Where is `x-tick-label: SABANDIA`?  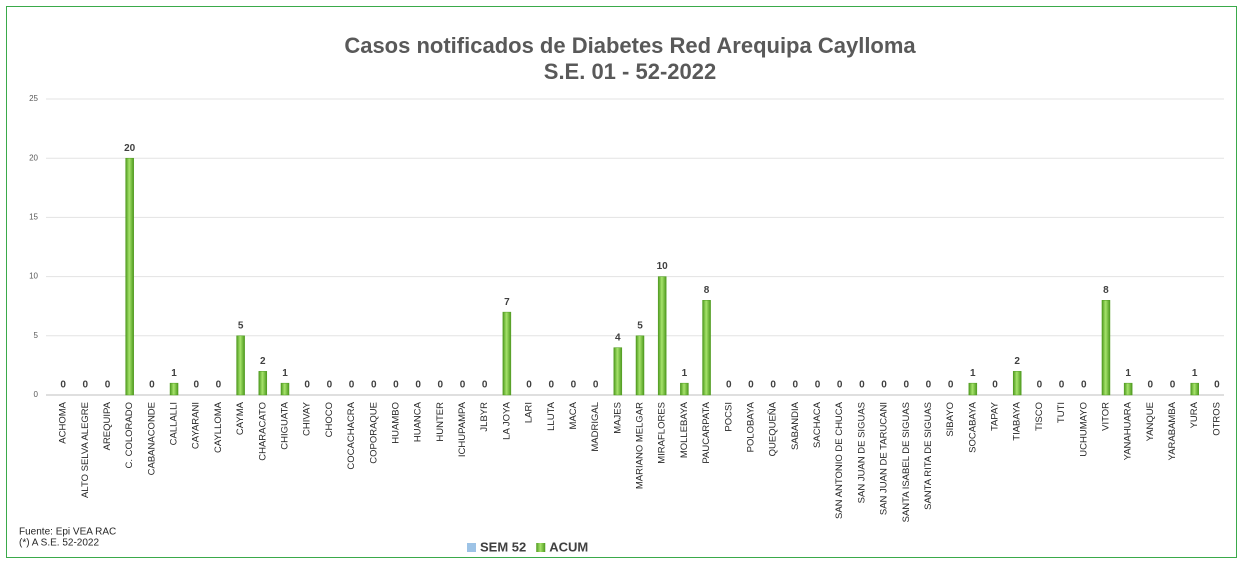 x-tick-label: SABANDIA is located at coordinates (795, 425).